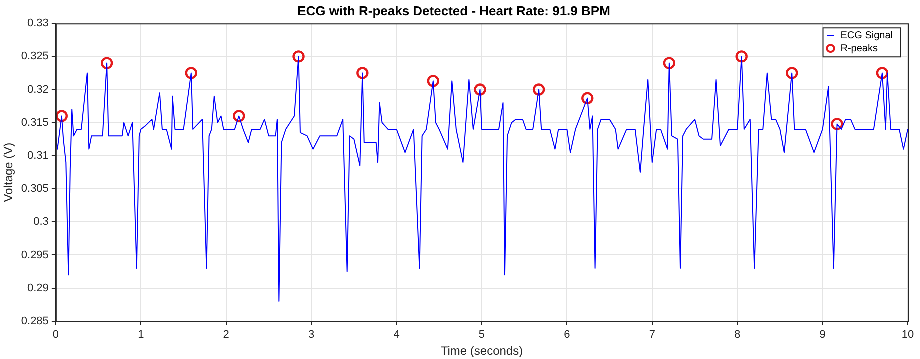 The image size is (920, 359). Describe the element at coordinates (38, 24) in the screenshot. I see `y-tick-label: 0.33` at that location.